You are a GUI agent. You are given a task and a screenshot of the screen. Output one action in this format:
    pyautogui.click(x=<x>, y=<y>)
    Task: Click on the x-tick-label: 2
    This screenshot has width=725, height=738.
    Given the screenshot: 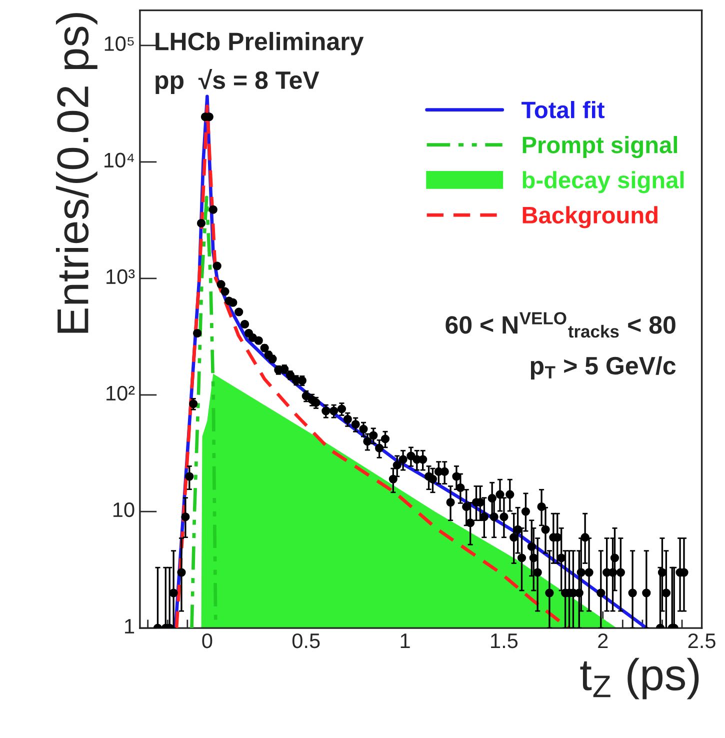 What is the action you would take?
    pyautogui.click(x=603, y=640)
    